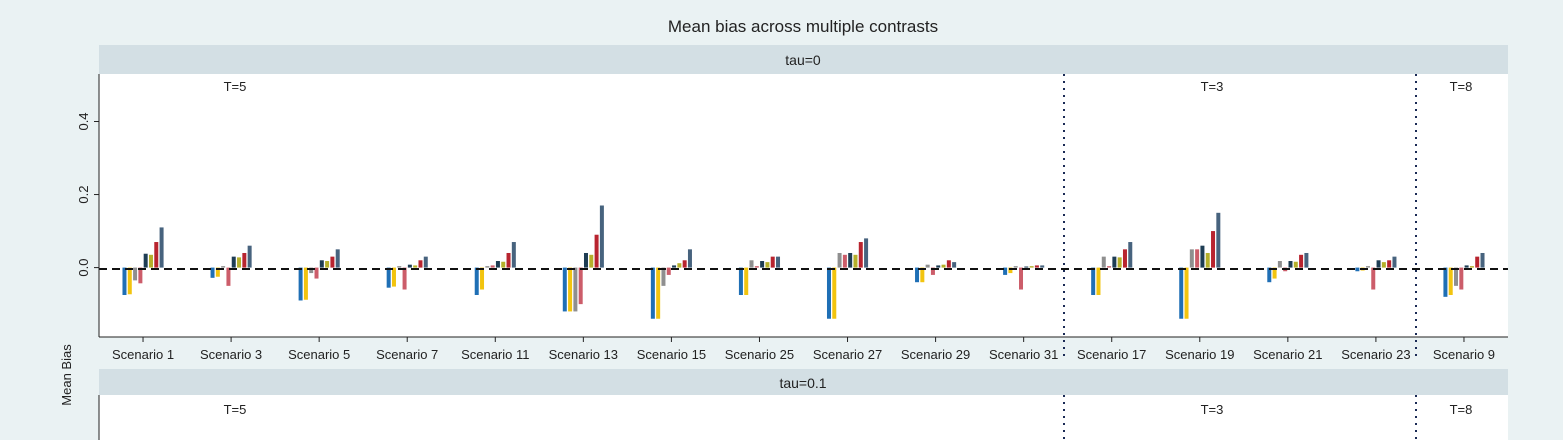 The image size is (1563, 440). I want to click on panel-strip-bottom, so click(803, 382).